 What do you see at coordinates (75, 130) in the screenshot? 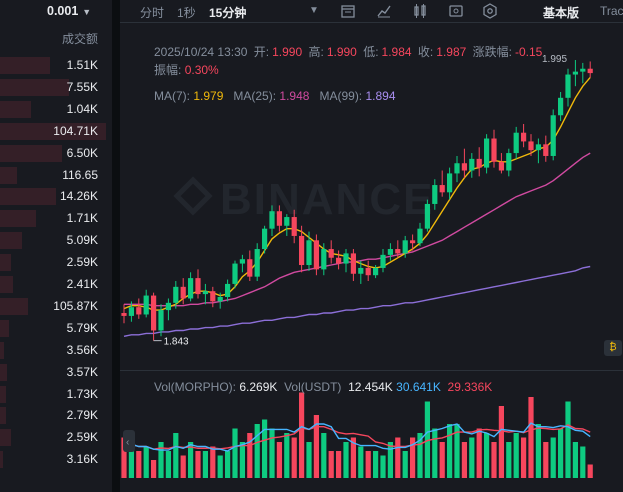
I see `depth-volume: 104.71K` at bounding box center [75, 130].